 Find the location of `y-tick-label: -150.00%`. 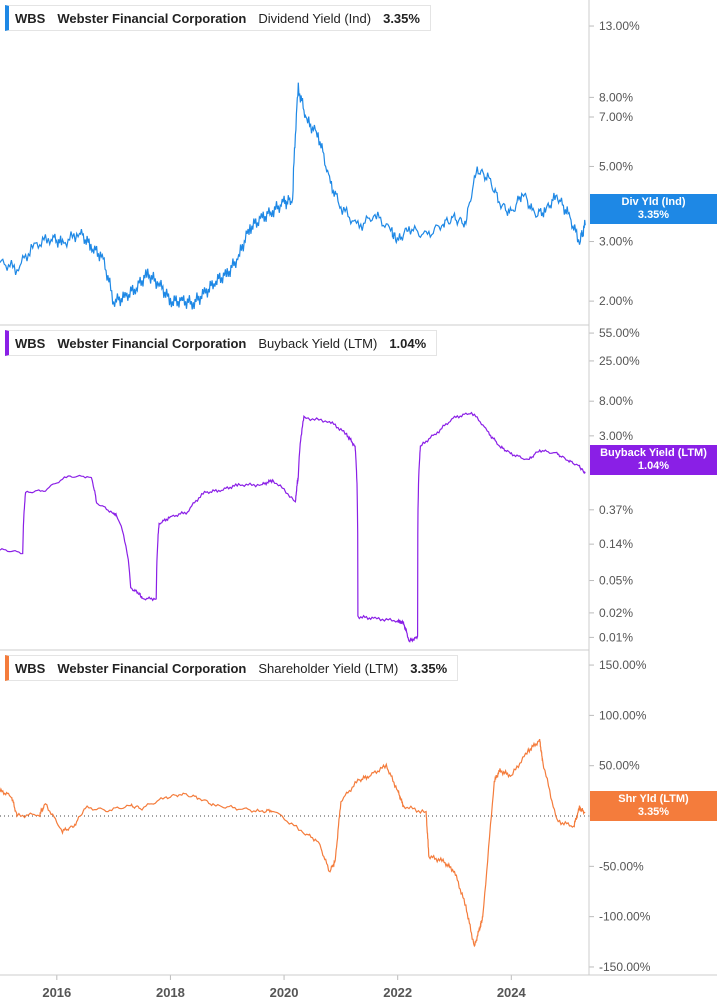

y-tick-label: -150.00% is located at coordinates (625, 967).